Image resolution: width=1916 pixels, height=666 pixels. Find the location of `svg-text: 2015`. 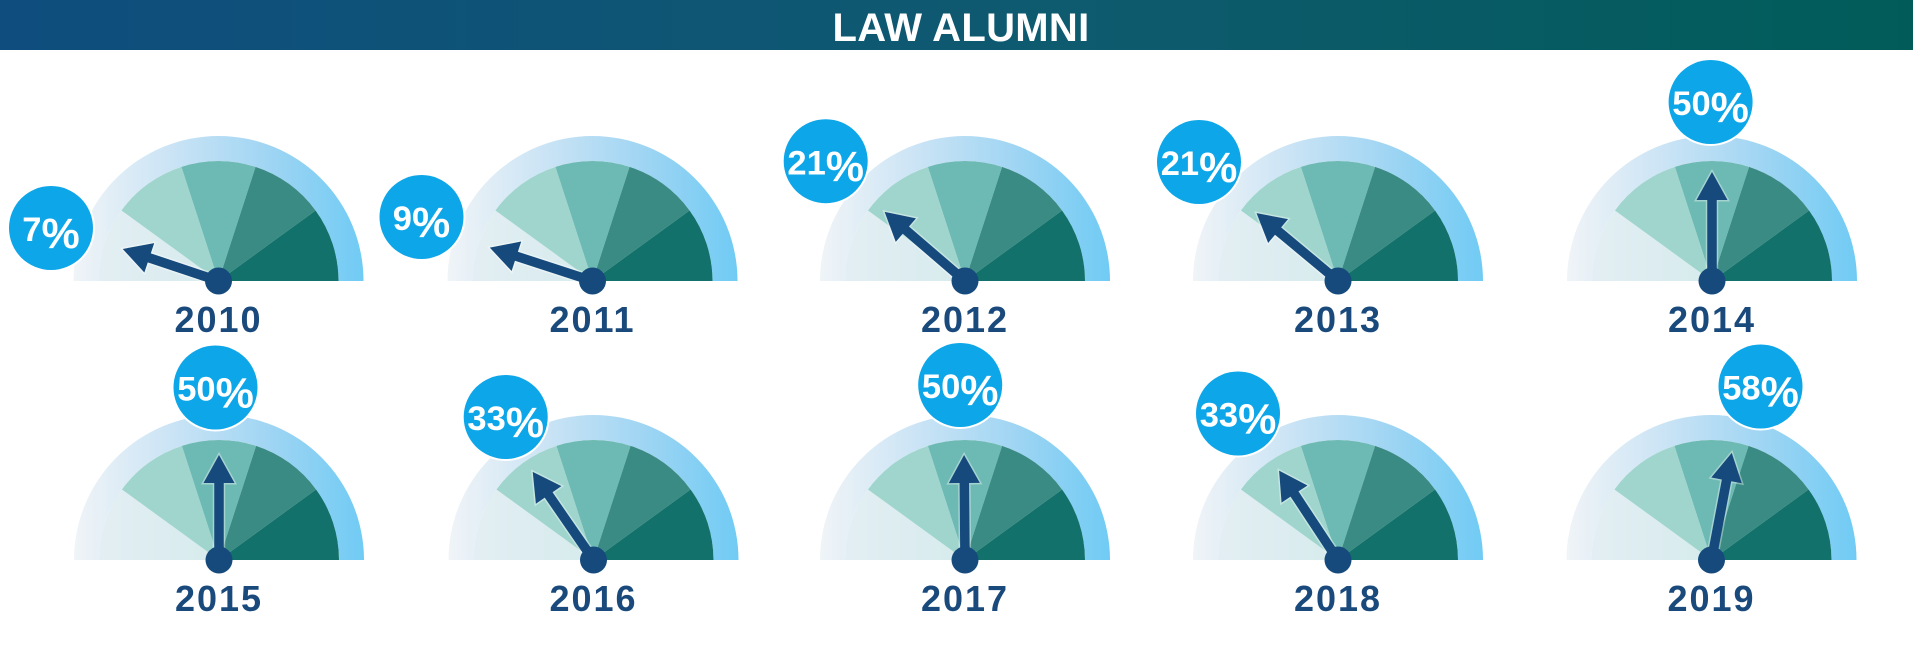

svg-text: 2015 is located at coordinates (219, 598).